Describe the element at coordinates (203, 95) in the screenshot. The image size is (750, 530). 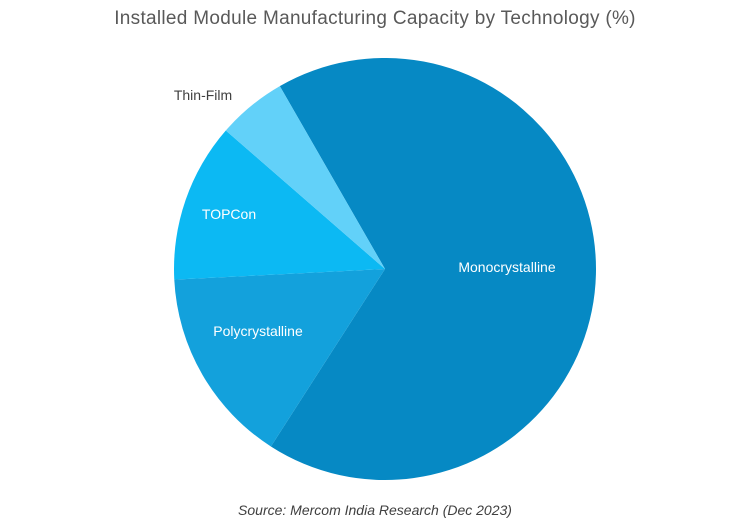
I see `slice-label-thin-film: Thin-Film` at that location.